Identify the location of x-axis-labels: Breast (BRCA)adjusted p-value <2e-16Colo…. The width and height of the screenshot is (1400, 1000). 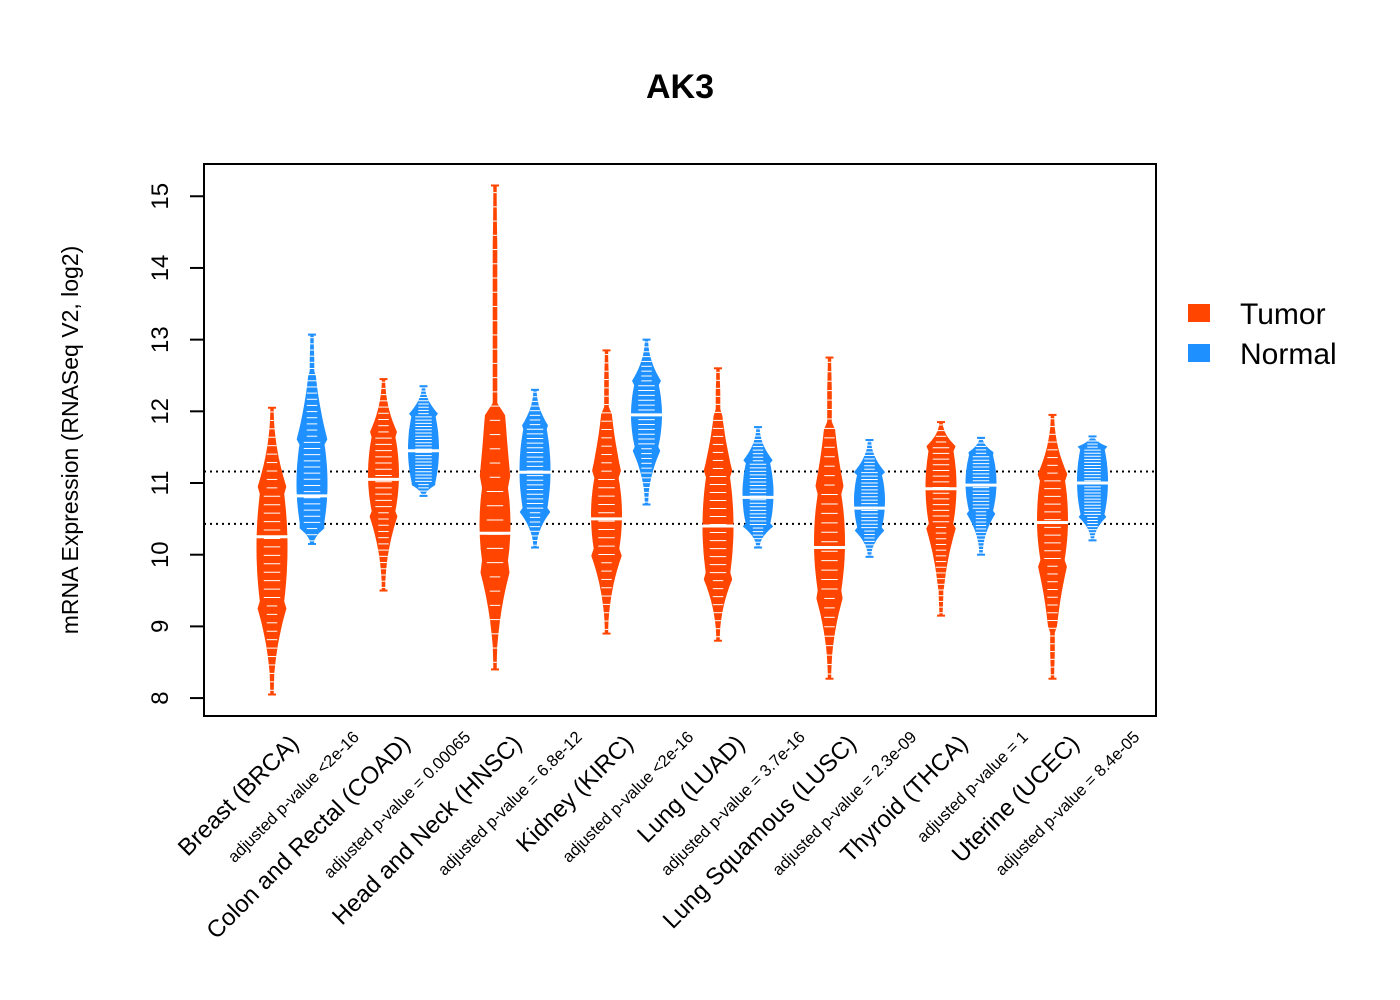
(658, 836).